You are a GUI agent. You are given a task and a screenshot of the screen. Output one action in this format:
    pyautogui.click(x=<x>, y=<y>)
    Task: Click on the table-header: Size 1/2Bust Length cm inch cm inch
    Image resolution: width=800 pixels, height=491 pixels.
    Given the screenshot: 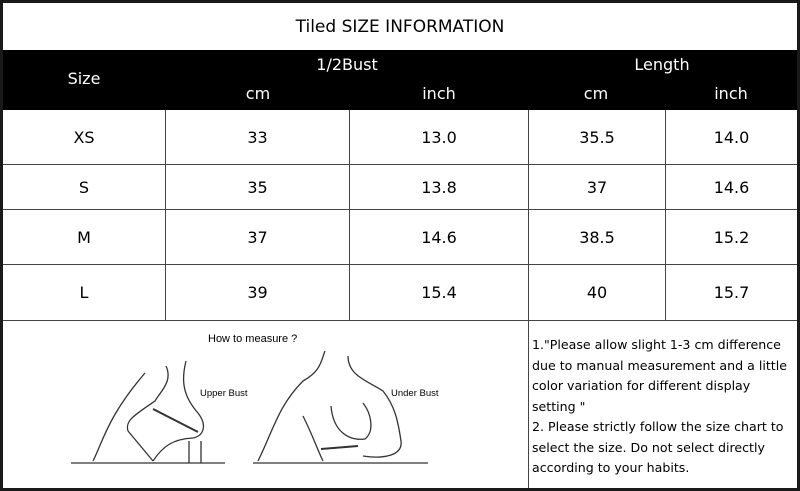 What is the action you would take?
    pyautogui.click(x=400, y=80)
    